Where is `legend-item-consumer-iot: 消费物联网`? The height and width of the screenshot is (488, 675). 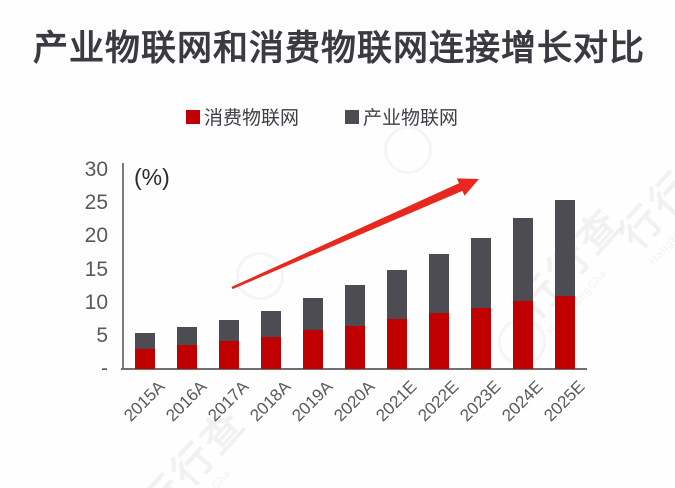 legend-item-consumer-iot: 消费物联网 is located at coordinates (242, 116).